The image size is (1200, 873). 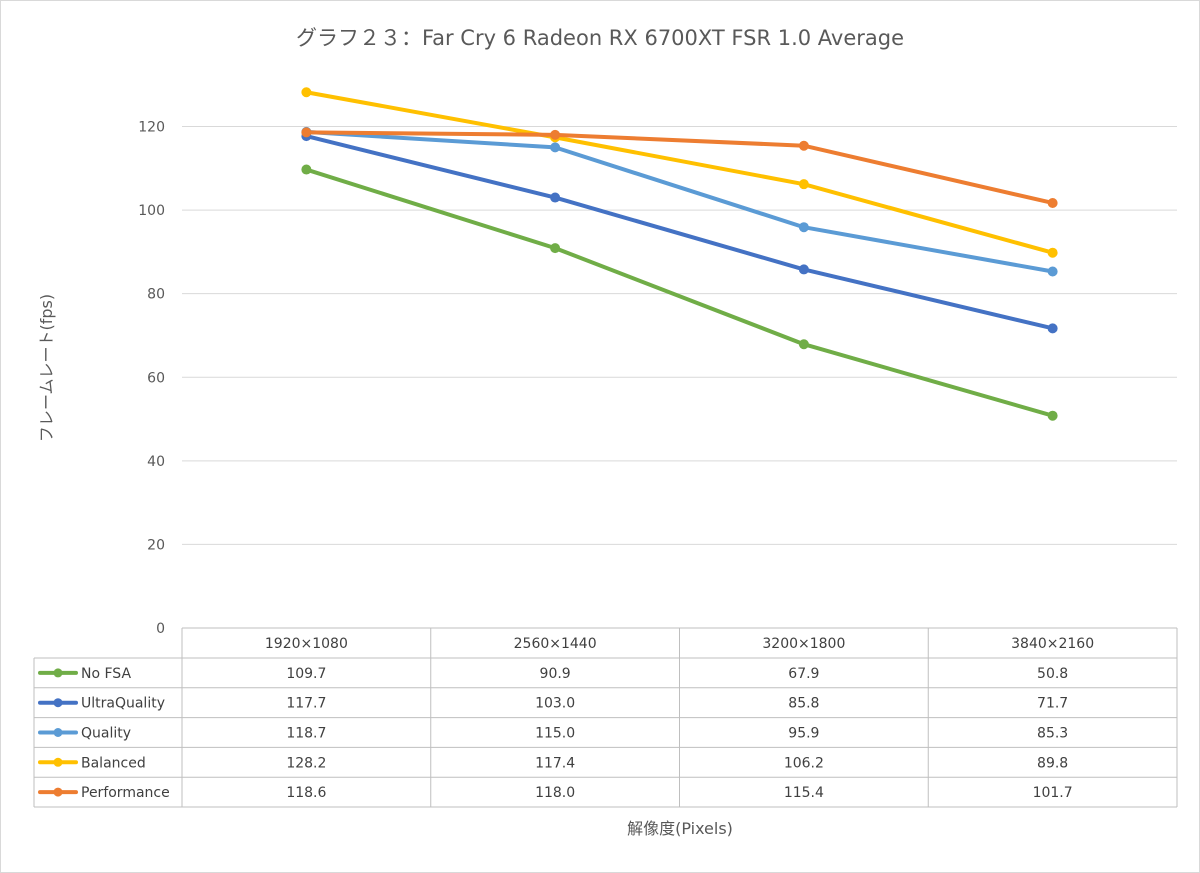 I want to click on data-table-cell: 71.7, so click(x=1052, y=704).